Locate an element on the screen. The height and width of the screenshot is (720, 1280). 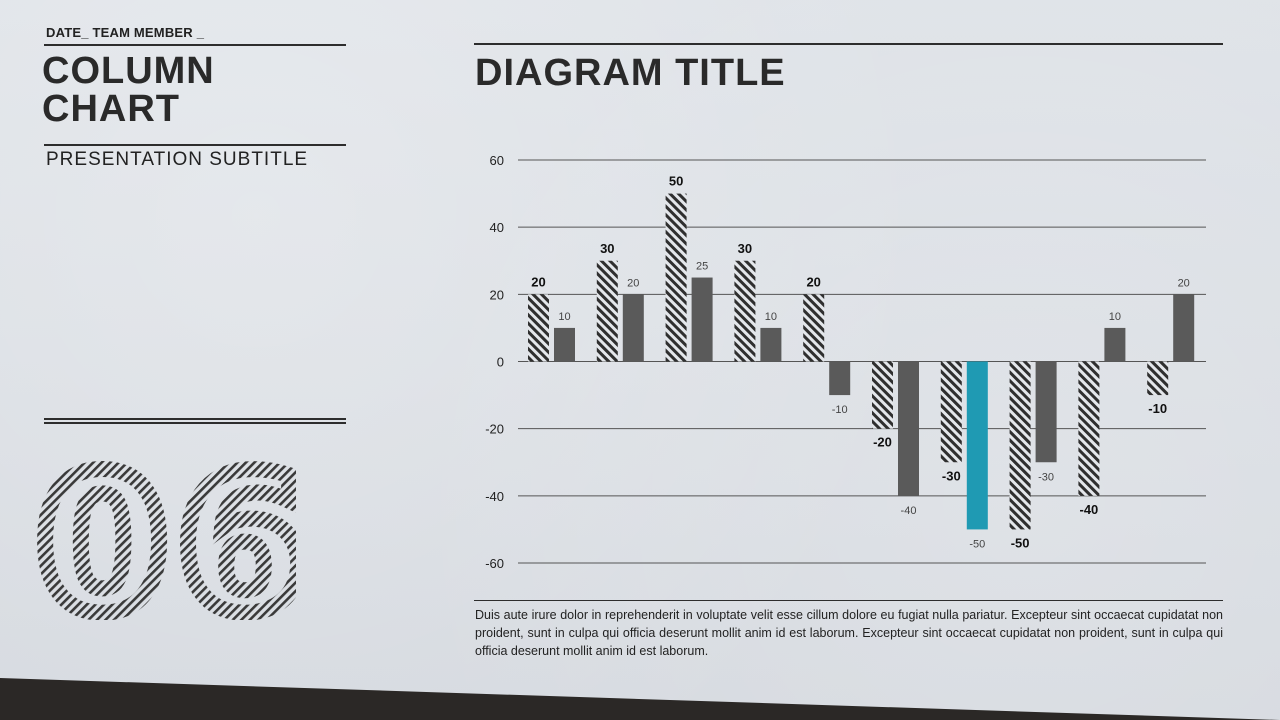
y-tick-label: -60 is located at coordinates (494, 563).